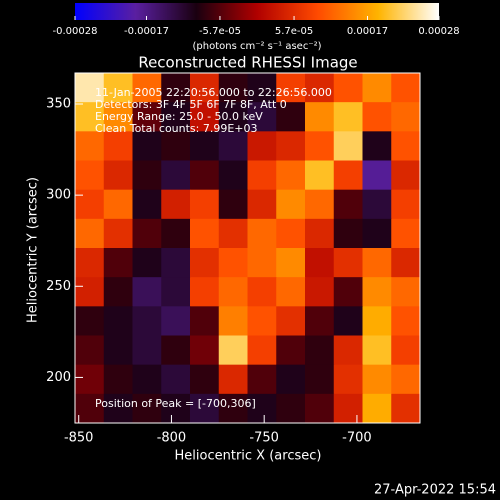 The image size is (500, 500). What do you see at coordinates (79, 438) in the screenshot?
I see `x-tick-label: -850` at bounding box center [79, 438].